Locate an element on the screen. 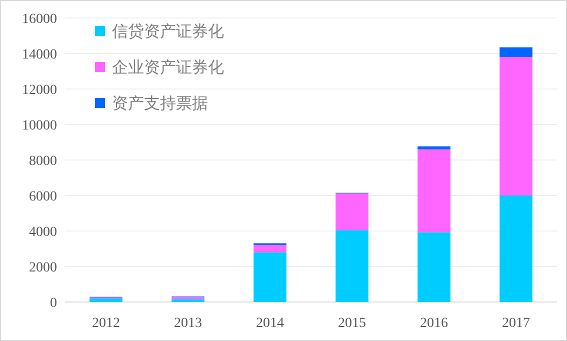 The height and width of the screenshot is (341, 567). y-tick-label: 0 is located at coordinates (53, 303).